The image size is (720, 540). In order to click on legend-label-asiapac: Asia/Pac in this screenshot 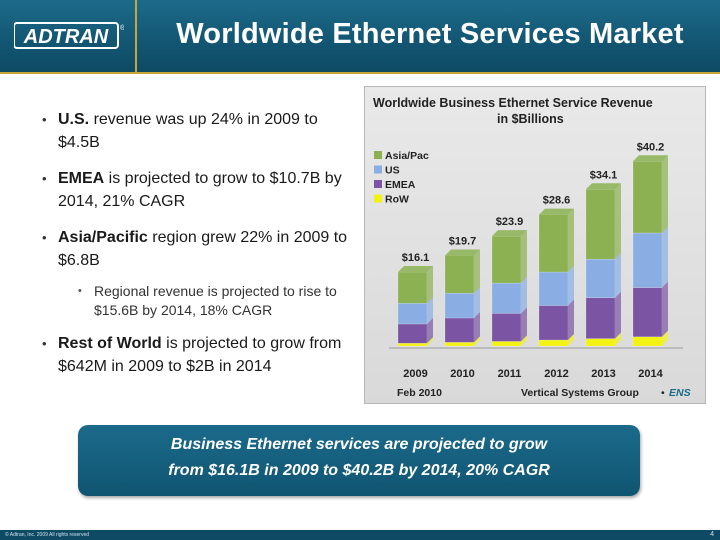, I will do `click(407, 156)`.